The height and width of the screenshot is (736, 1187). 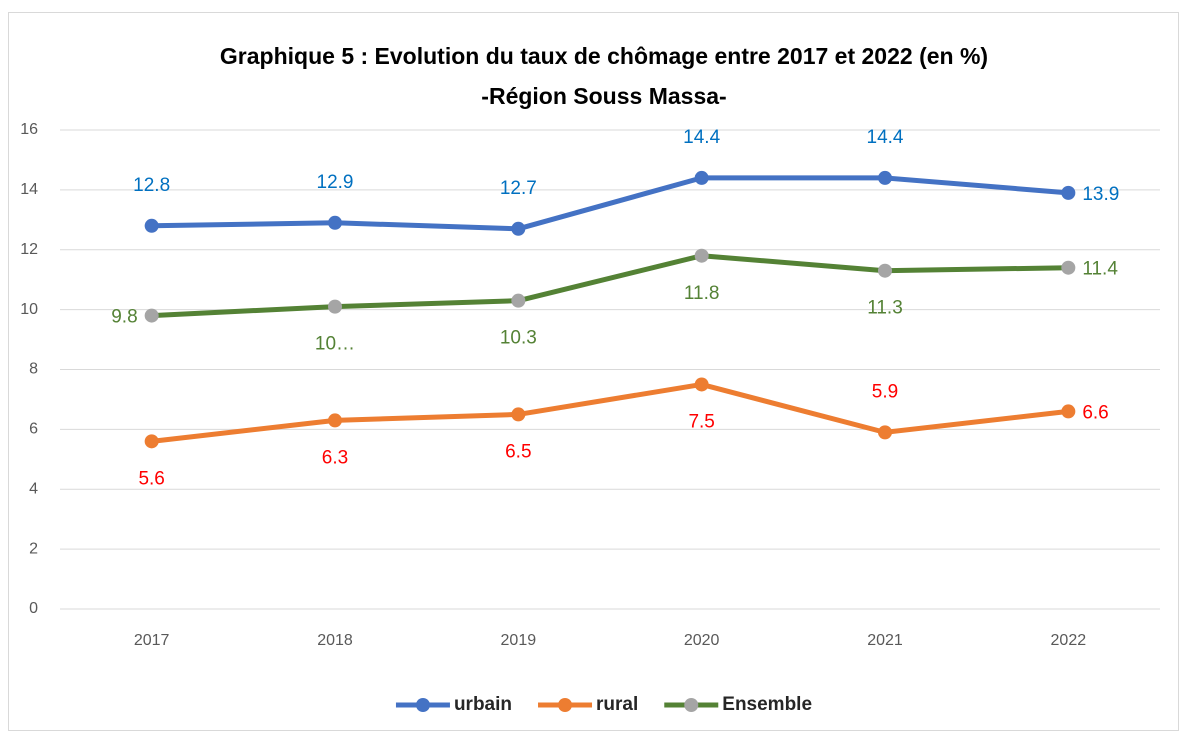 What do you see at coordinates (33, 488) in the screenshot?
I see `y-tick-label: 4` at bounding box center [33, 488].